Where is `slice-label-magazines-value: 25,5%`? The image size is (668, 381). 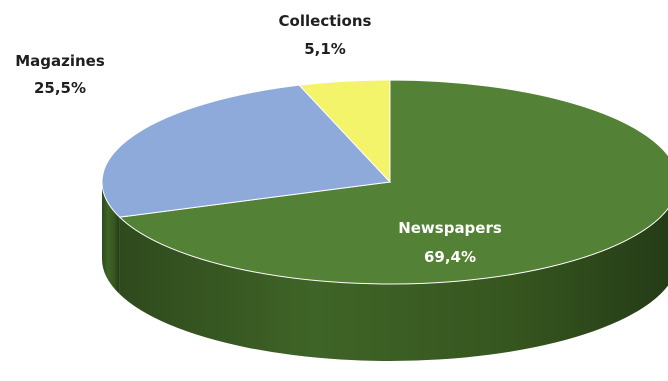
slice-label-magazines-value: 25,5% is located at coordinates (60, 88).